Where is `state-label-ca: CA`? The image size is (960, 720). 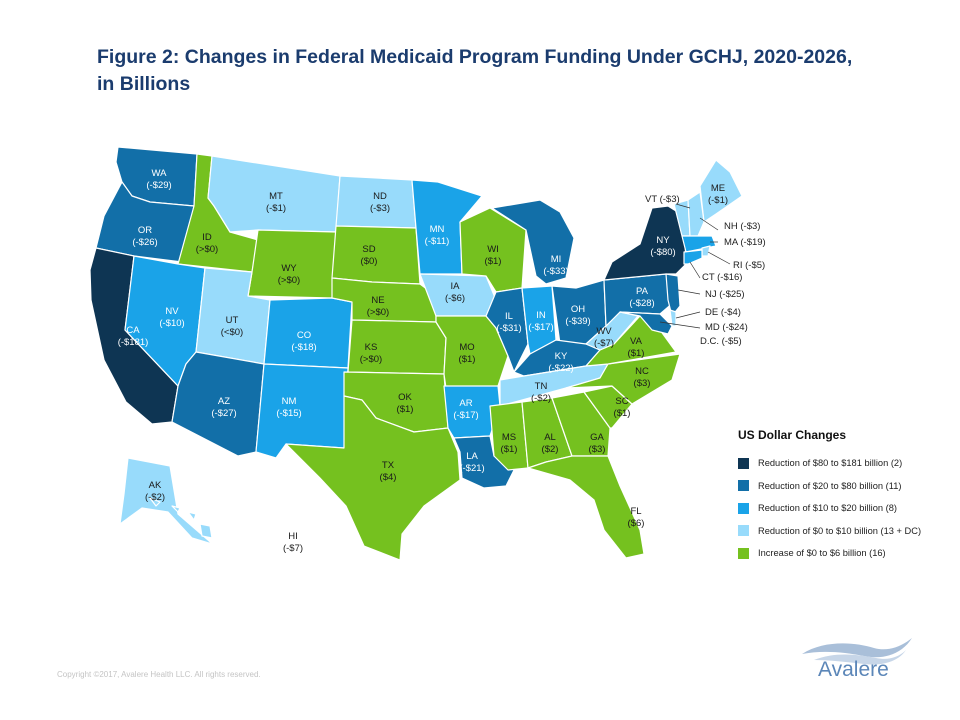 state-label-ca: CA is located at coordinates (133, 330).